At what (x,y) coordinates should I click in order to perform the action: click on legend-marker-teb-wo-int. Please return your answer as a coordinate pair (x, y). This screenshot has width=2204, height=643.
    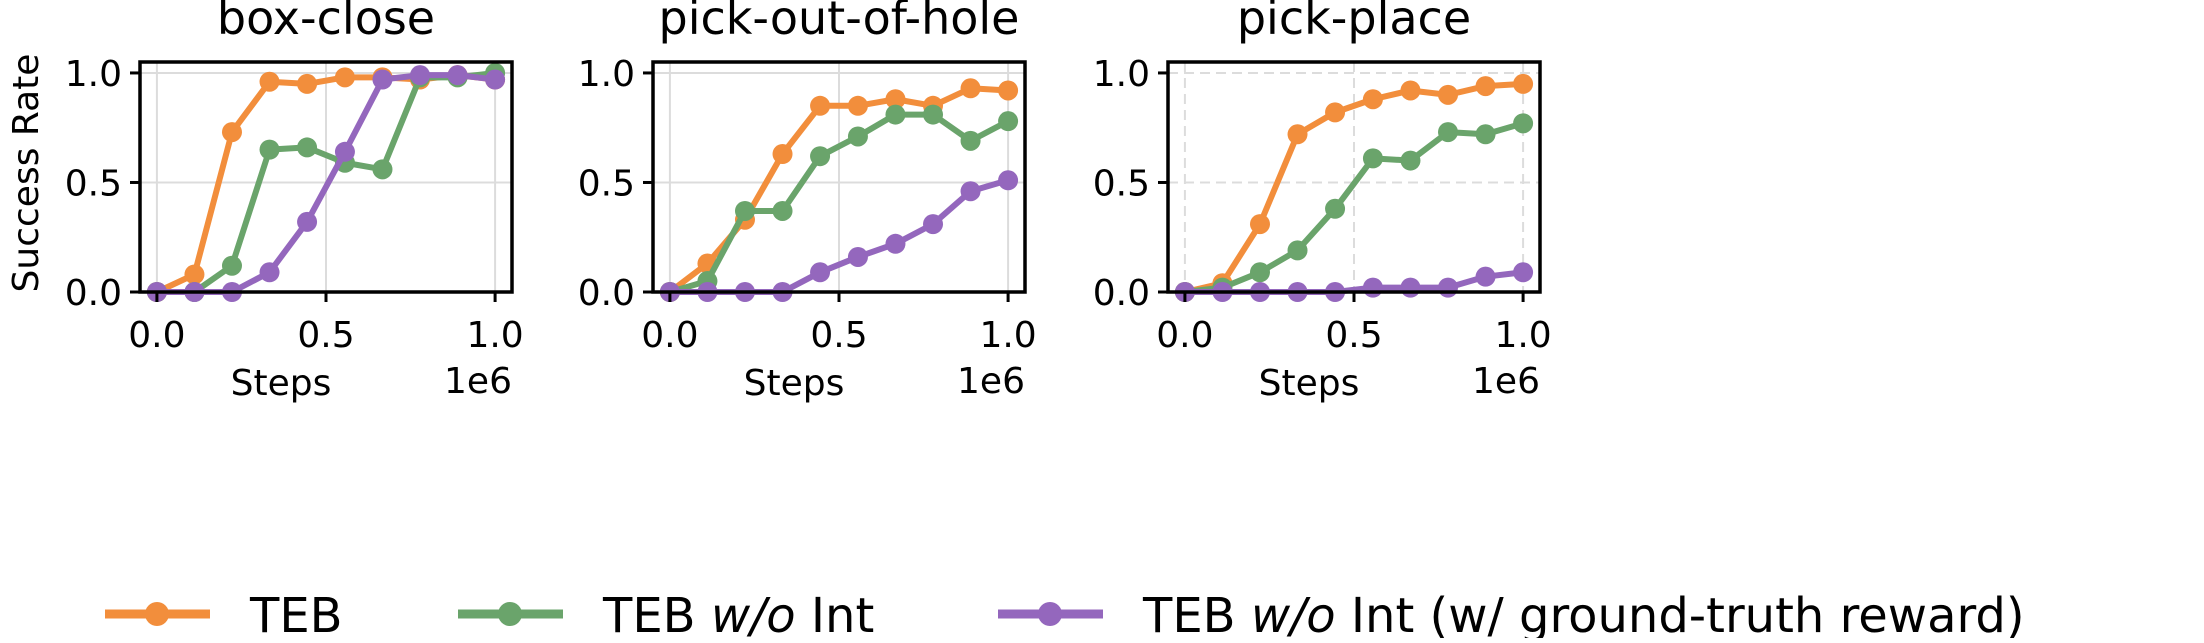
    Looking at the image, I should click on (510, 614).